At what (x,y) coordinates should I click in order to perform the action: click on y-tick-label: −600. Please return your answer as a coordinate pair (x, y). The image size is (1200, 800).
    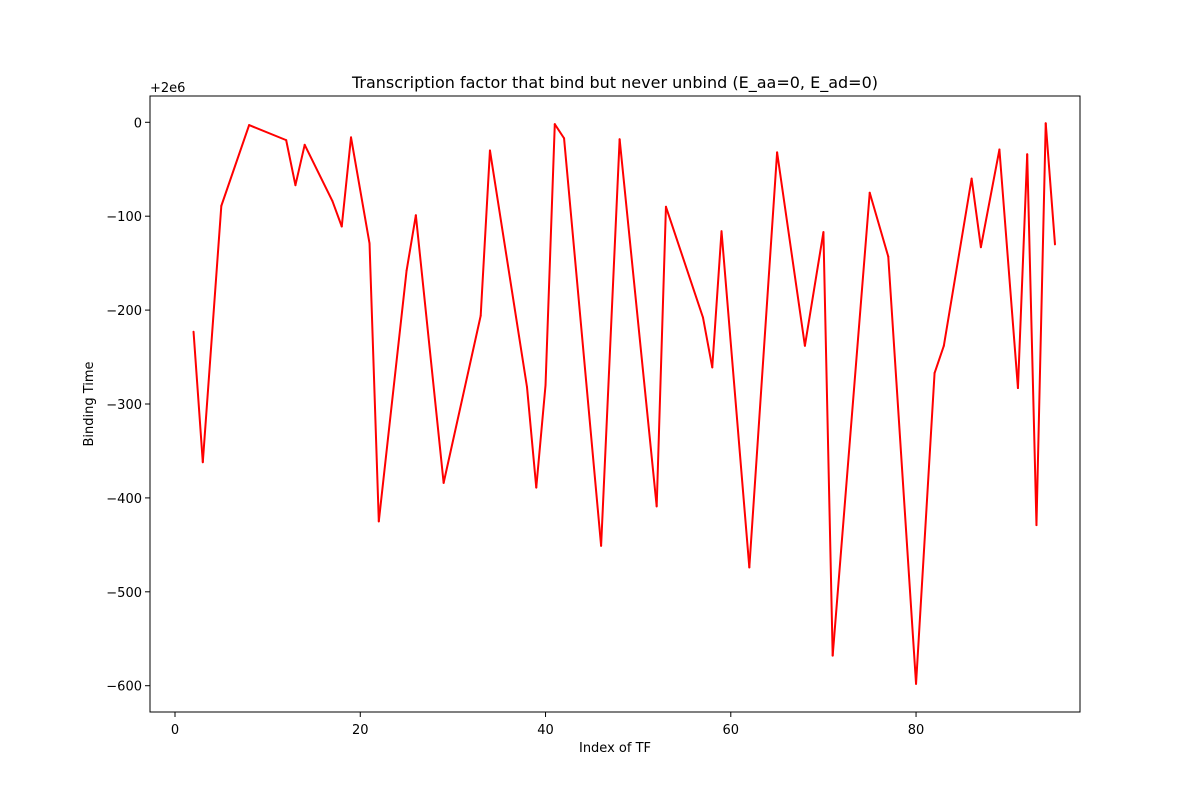
    Looking at the image, I should click on (124, 687).